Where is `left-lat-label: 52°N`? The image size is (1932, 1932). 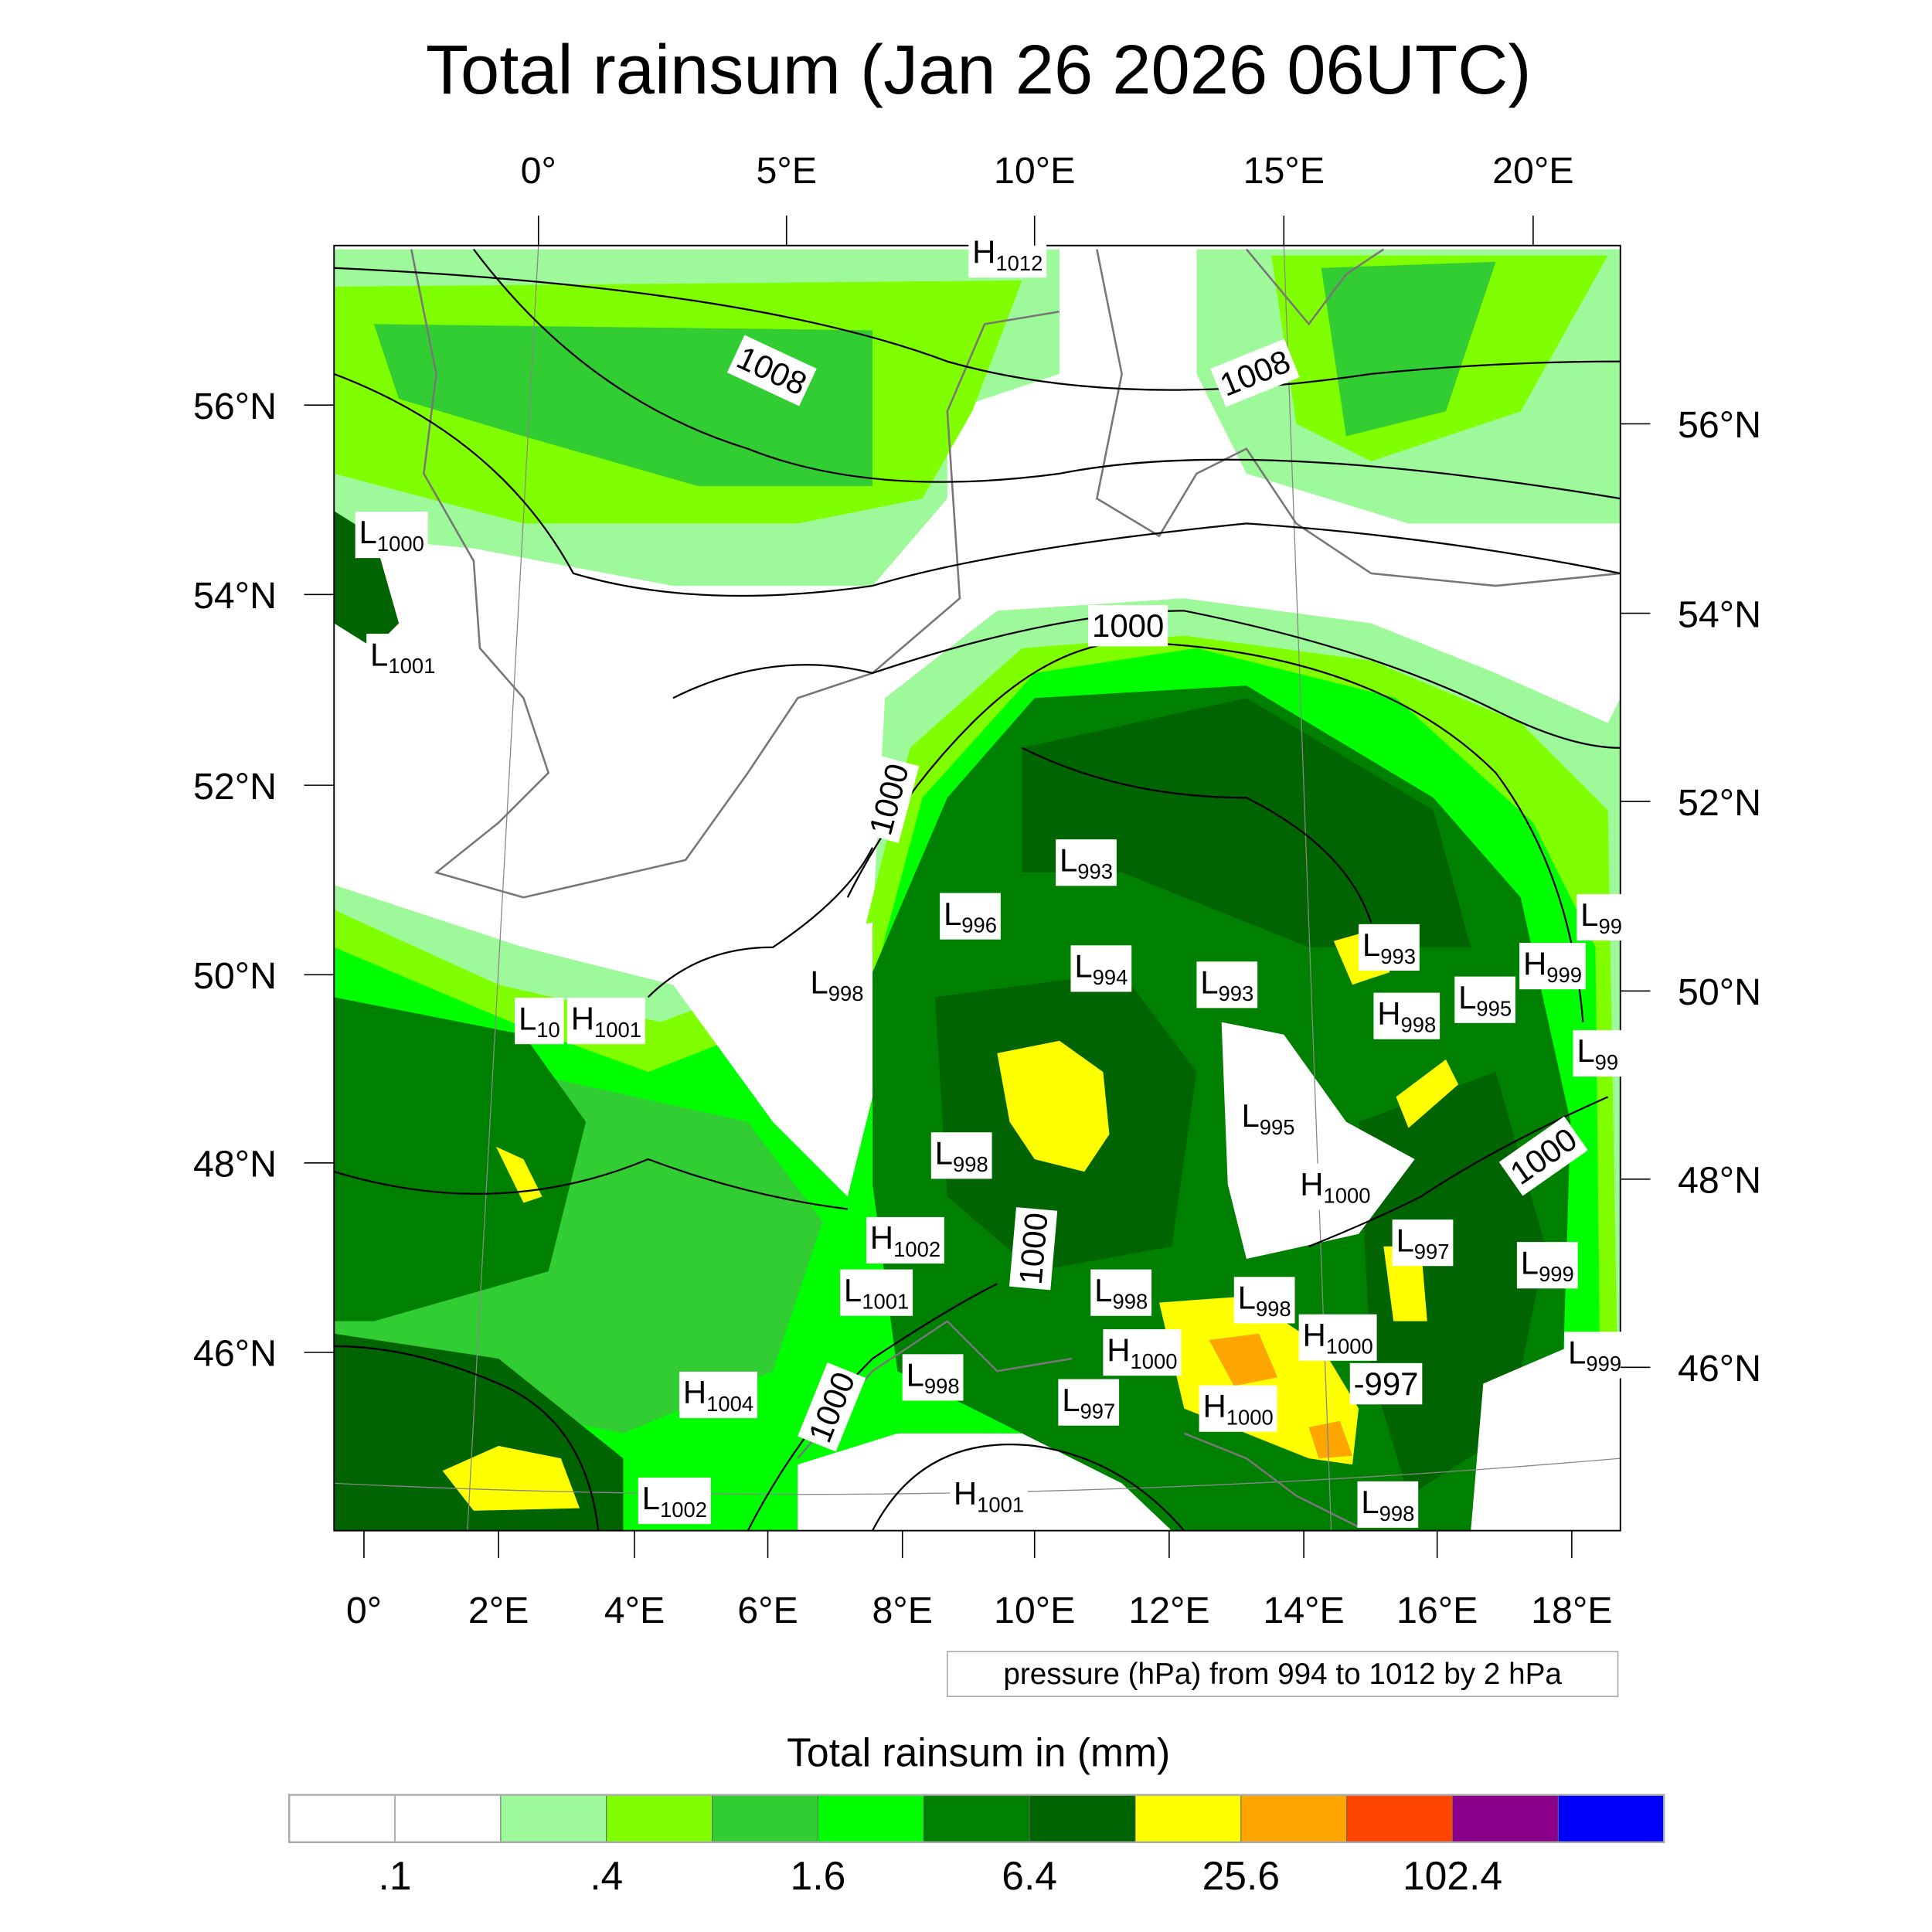 left-lat-label: 52°N is located at coordinates (235, 787).